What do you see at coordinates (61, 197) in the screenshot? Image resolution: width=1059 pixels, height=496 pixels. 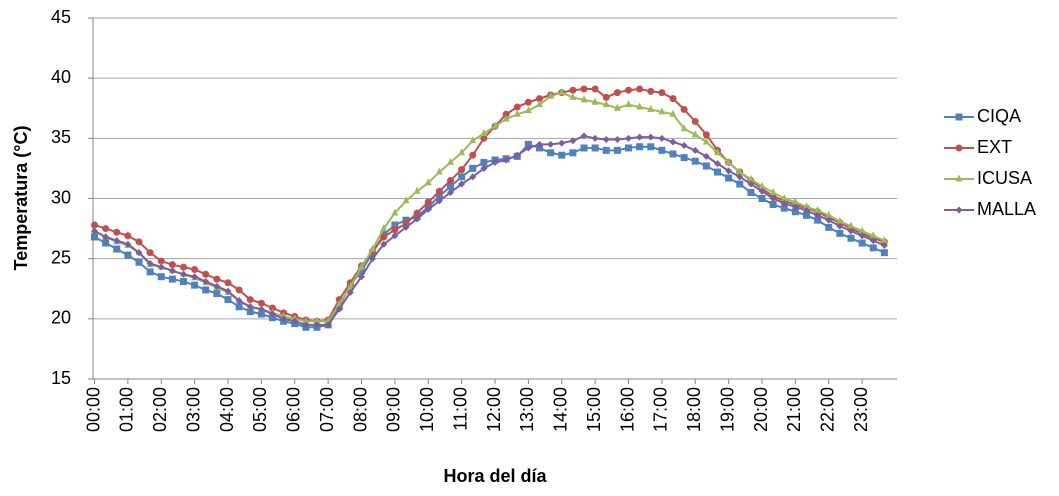 I see `y-tick-label: 30` at bounding box center [61, 197].